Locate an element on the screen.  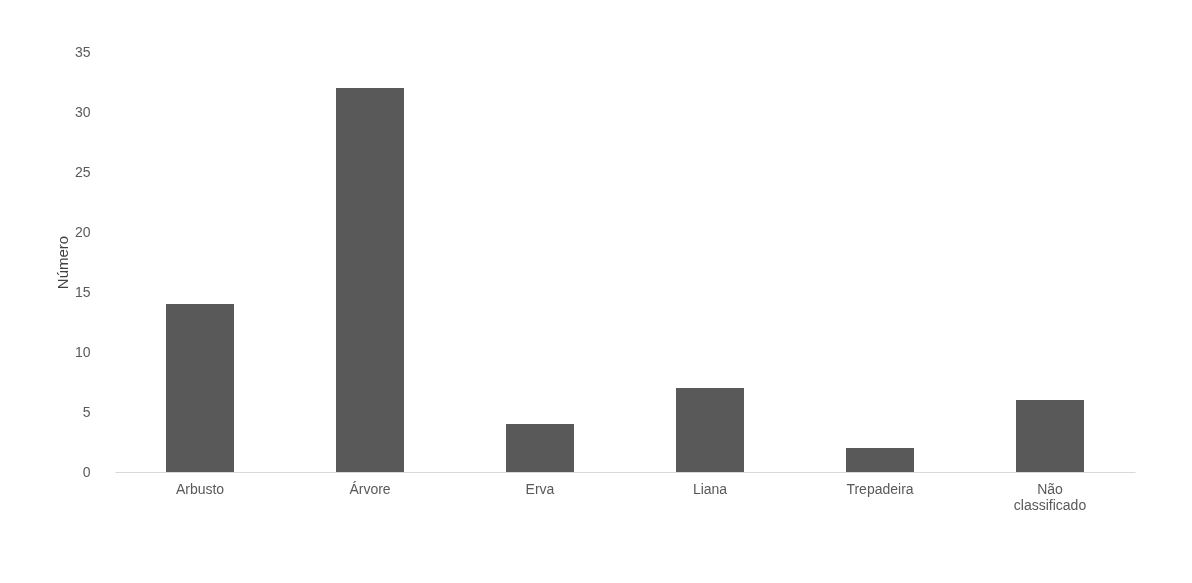
y-tick-label: 25 is located at coordinates (82, 171).